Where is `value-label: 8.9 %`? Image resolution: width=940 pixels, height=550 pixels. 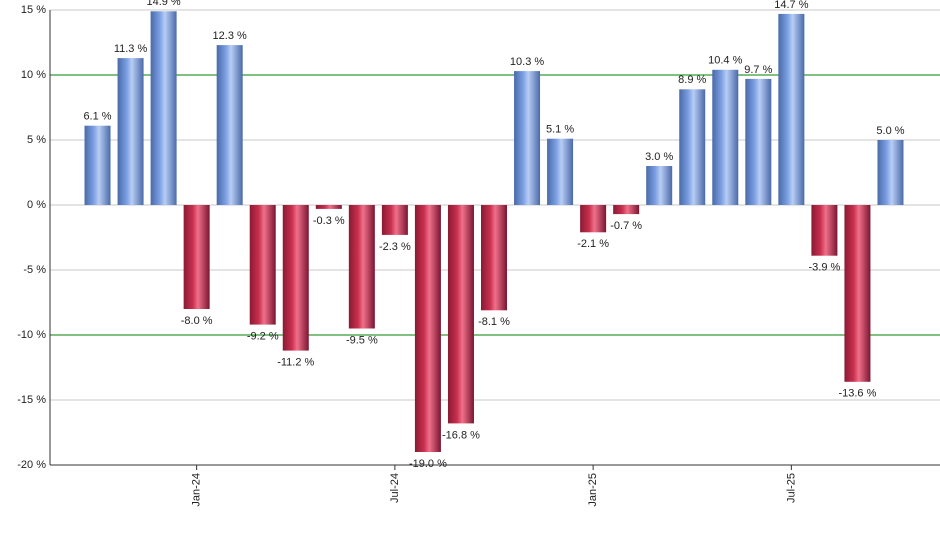 value-label: 8.9 % is located at coordinates (692, 80).